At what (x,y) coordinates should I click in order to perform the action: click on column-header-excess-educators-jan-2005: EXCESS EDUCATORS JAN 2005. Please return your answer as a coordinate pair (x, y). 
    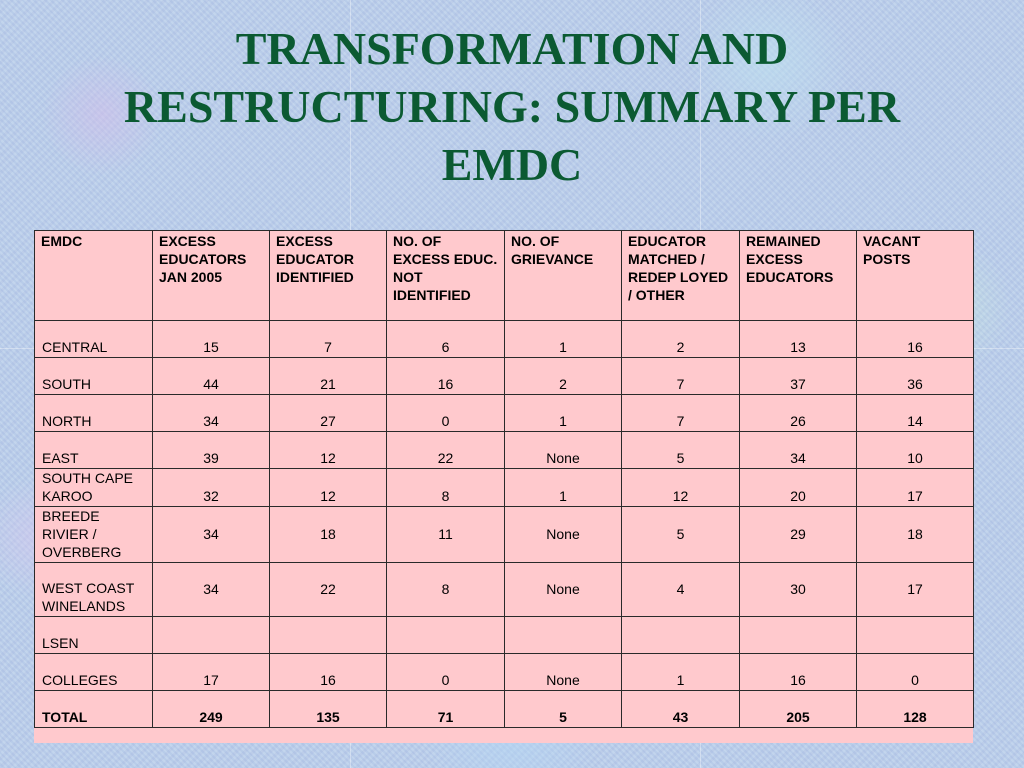
    Looking at the image, I should click on (211, 275).